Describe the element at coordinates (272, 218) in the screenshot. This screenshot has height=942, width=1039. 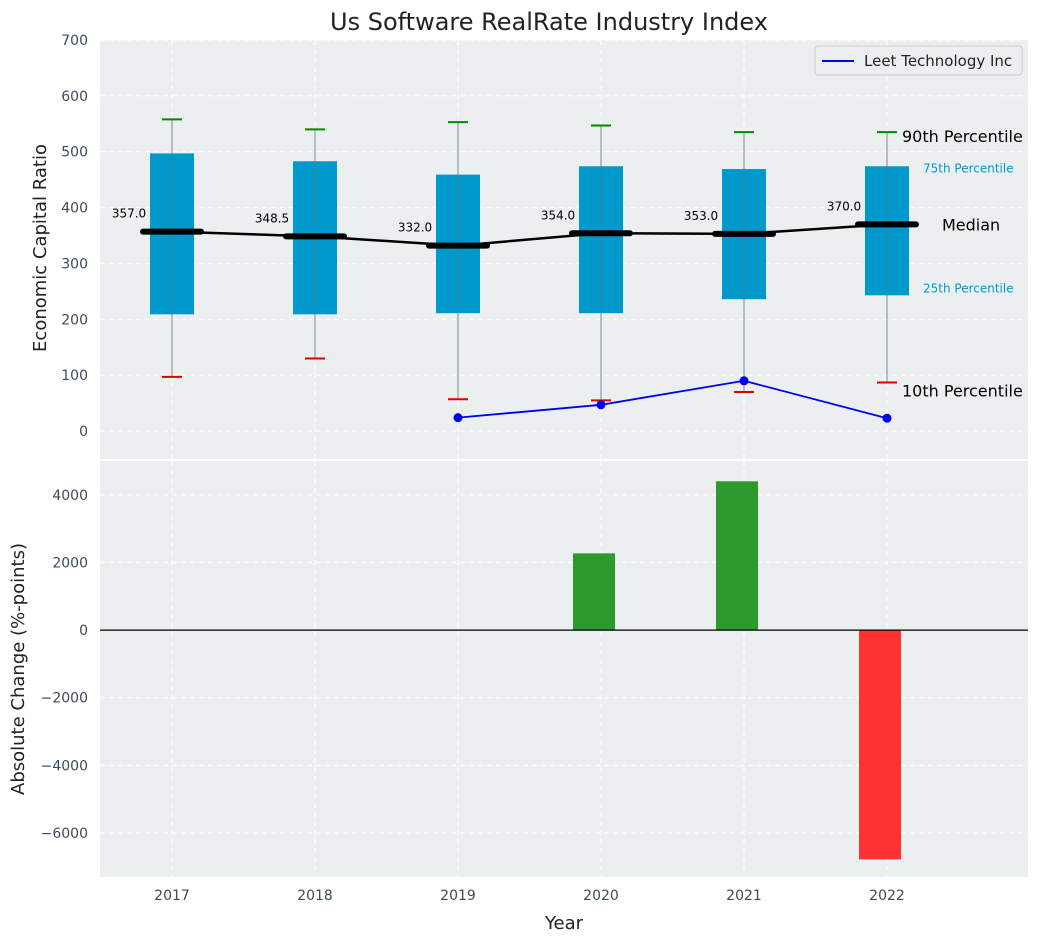
I see `median-value-label: 348.5` at that location.